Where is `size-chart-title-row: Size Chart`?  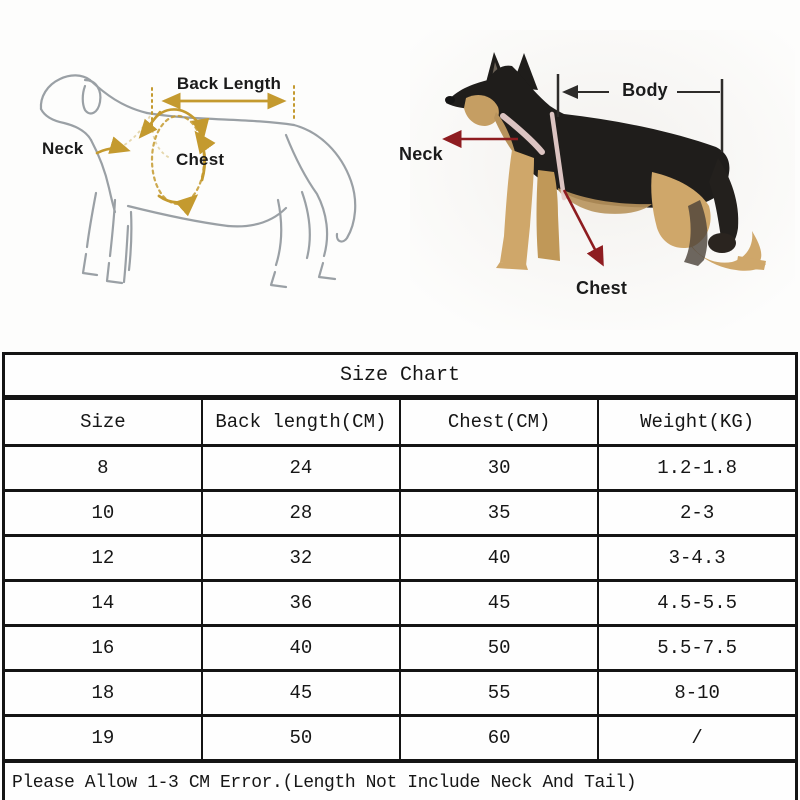
size-chart-title-row: Size Chart is located at coordinates (400, 376).